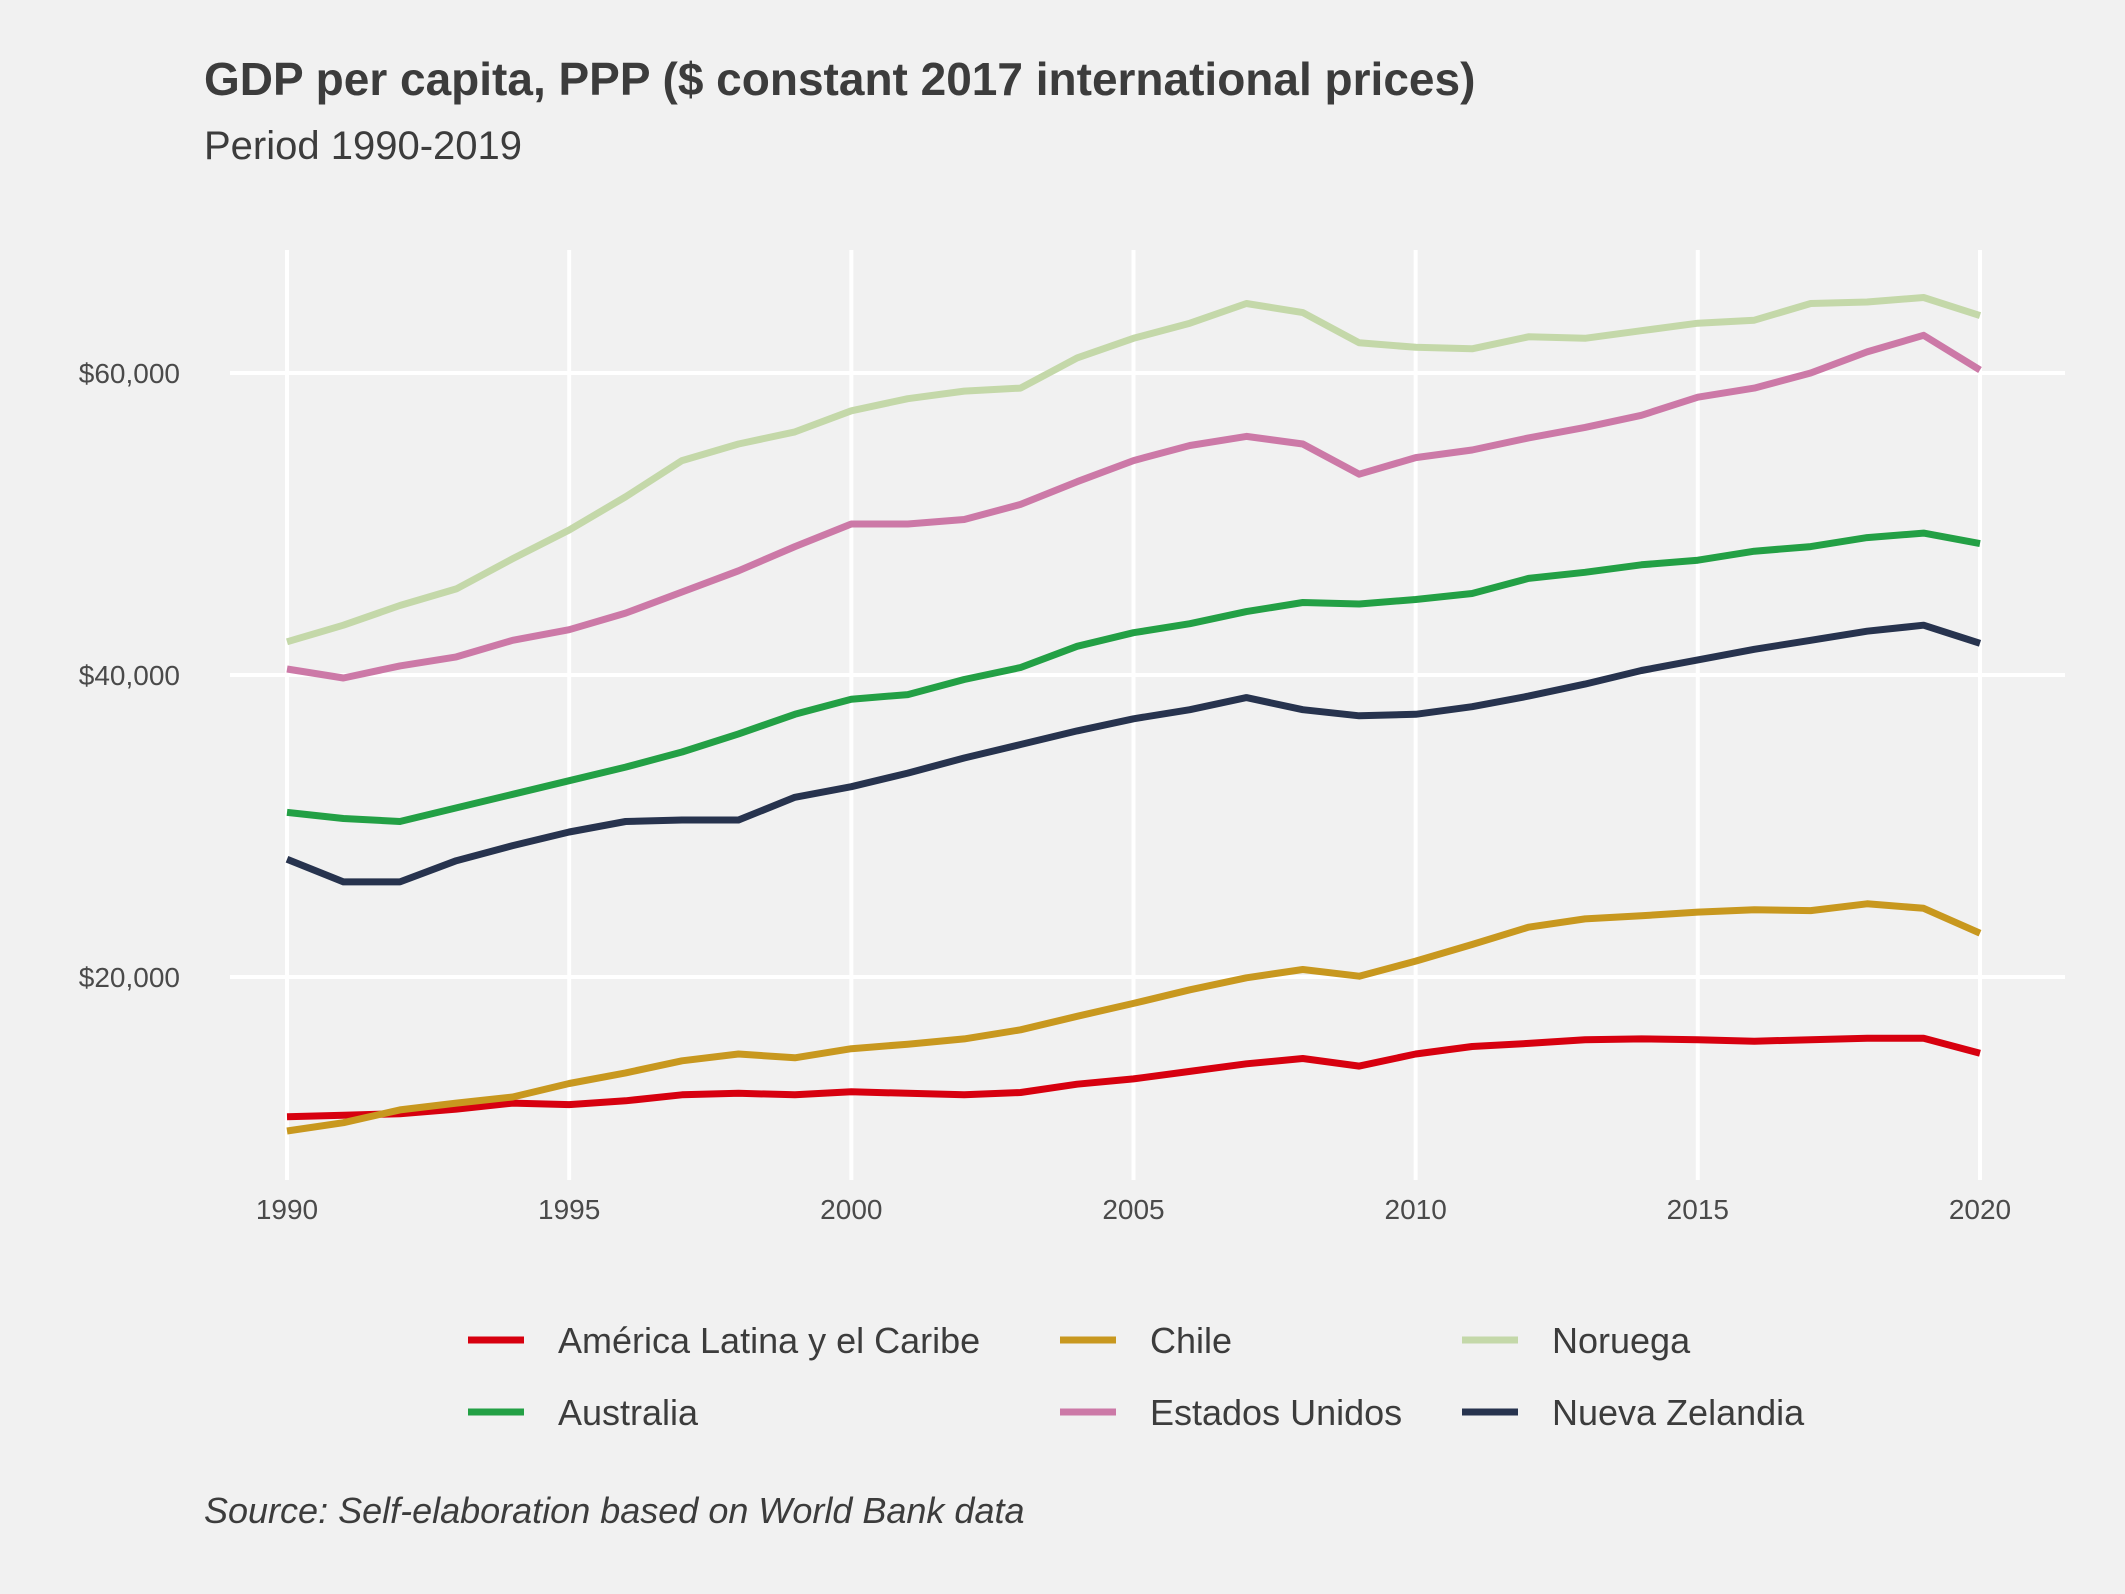 This screenshot has width=2125, height=1594. I want to click on legend-label: Nueva Zelandia, so click(1678, 1412).